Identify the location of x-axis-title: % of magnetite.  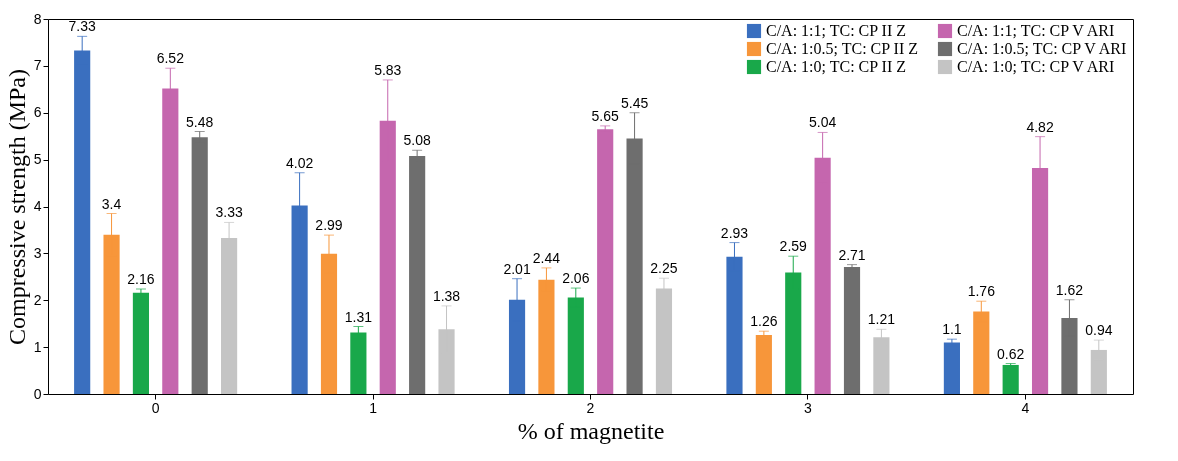
(591, 430).